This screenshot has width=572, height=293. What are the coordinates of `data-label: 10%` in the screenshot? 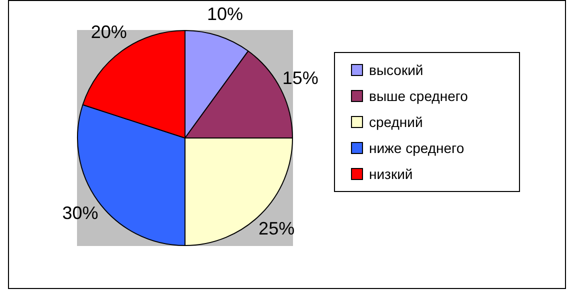 It's located at (225, 14).